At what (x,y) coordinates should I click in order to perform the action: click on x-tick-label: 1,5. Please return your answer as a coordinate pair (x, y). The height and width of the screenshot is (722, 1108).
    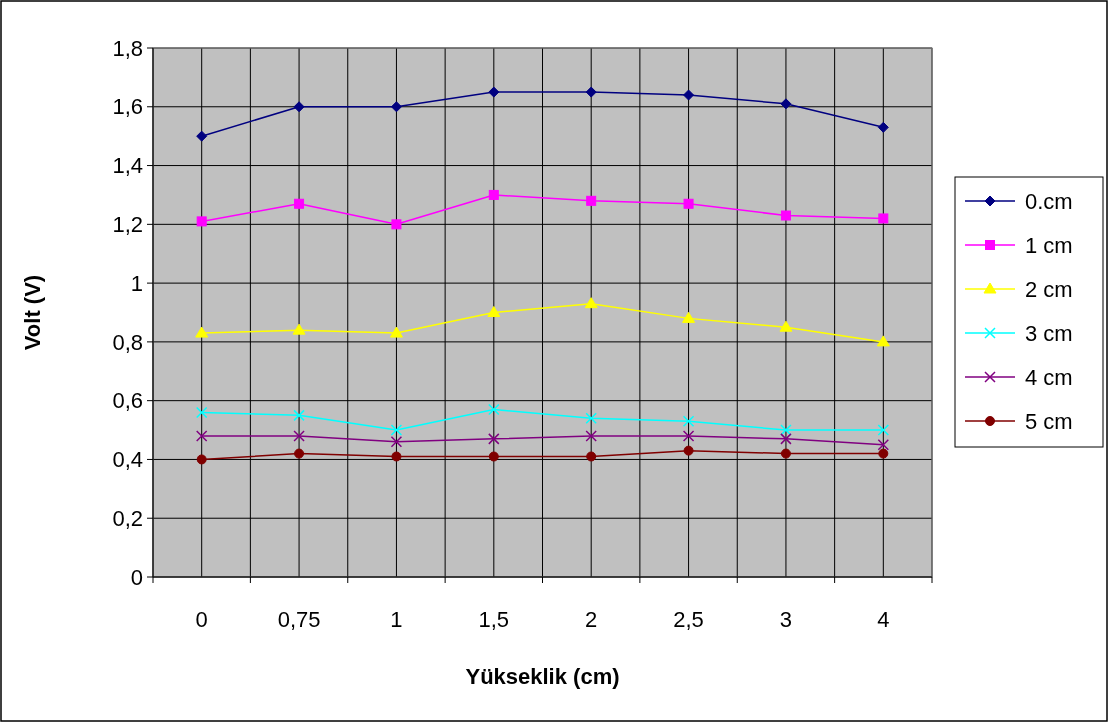
    Looking at the image, I should click on (494, 619).